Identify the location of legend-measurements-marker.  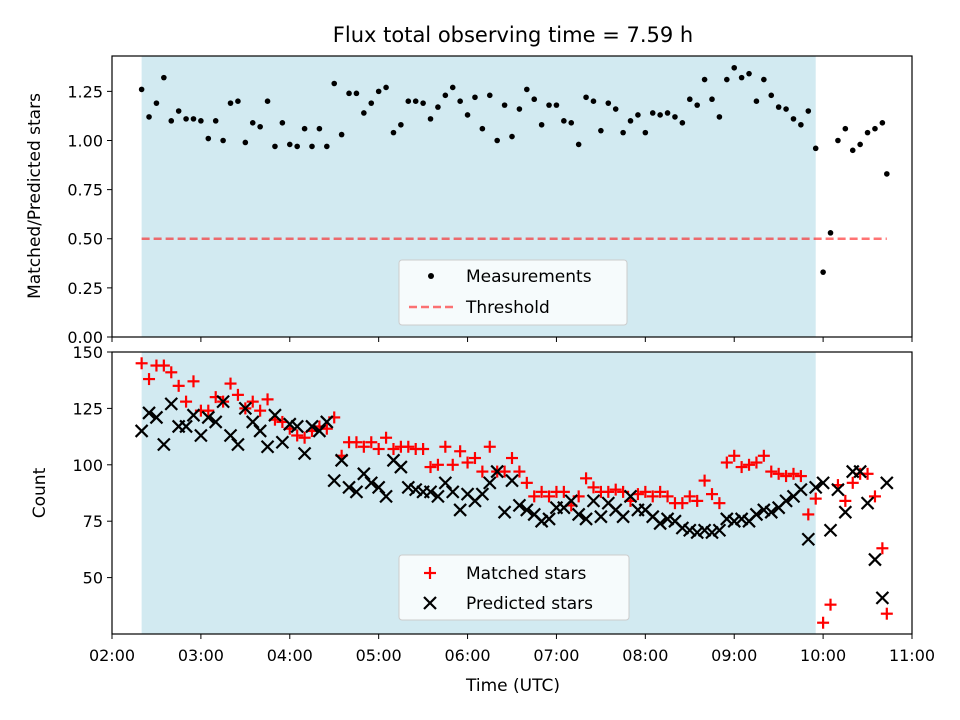
(431, 276).